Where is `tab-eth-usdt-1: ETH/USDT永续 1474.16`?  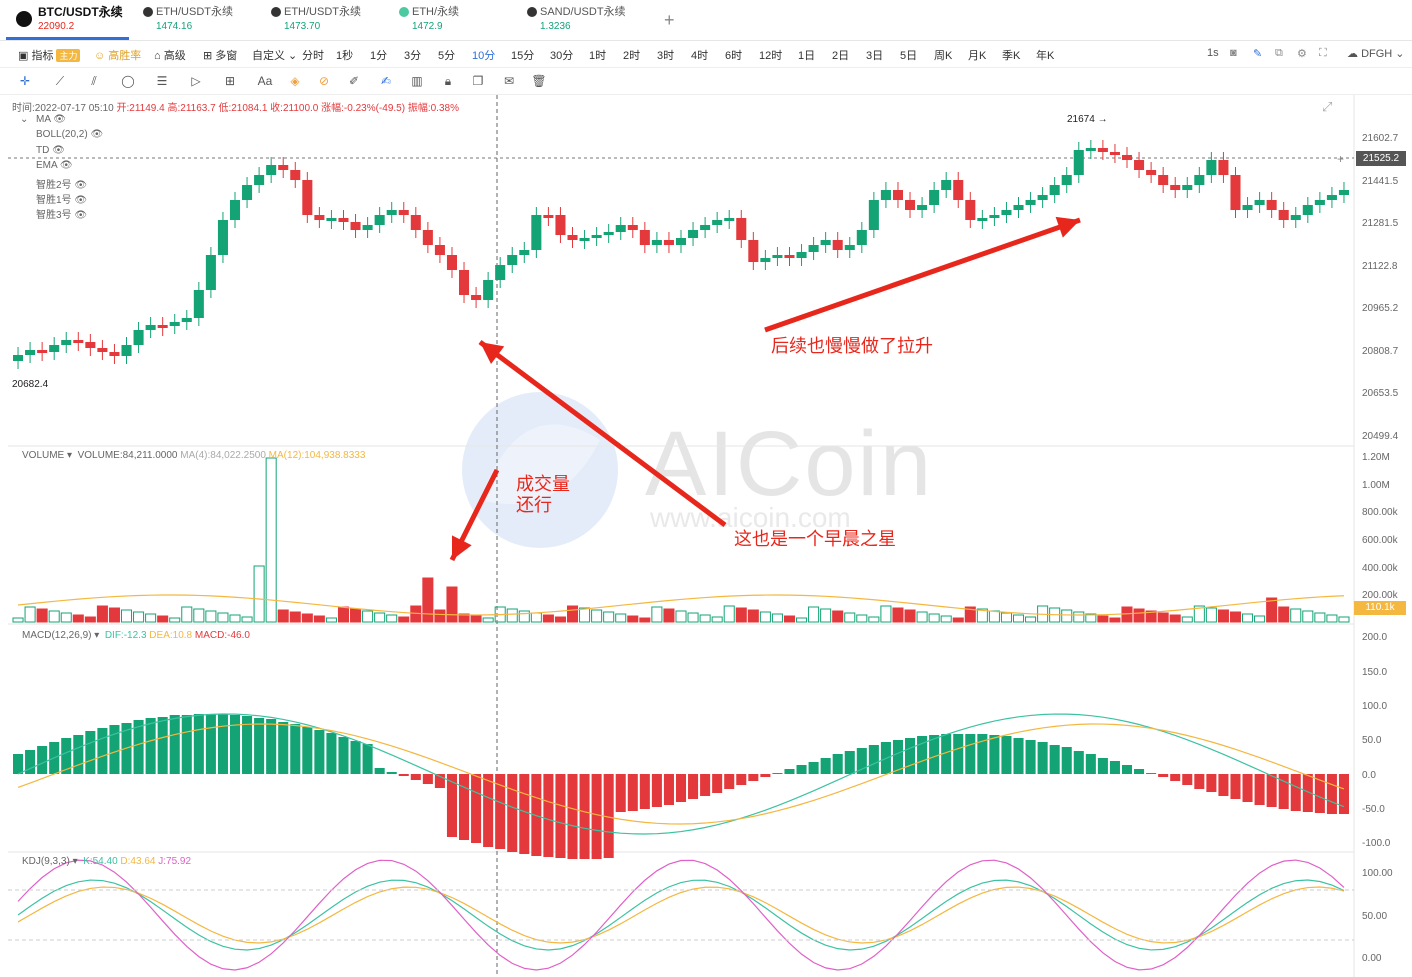
tab-eth-usdt-1: ETH/USDT永续 1474.16 is located at coordinates (188, 21).